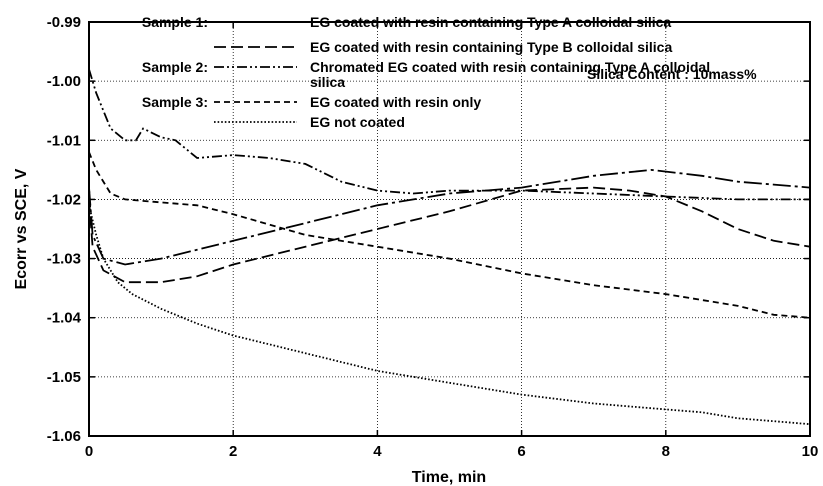  What do you see at coordinates (21, 228) in the screenshot?
I see `y-axis-label: Ecorr vs SCE, V` at bounding box center [21, 228].